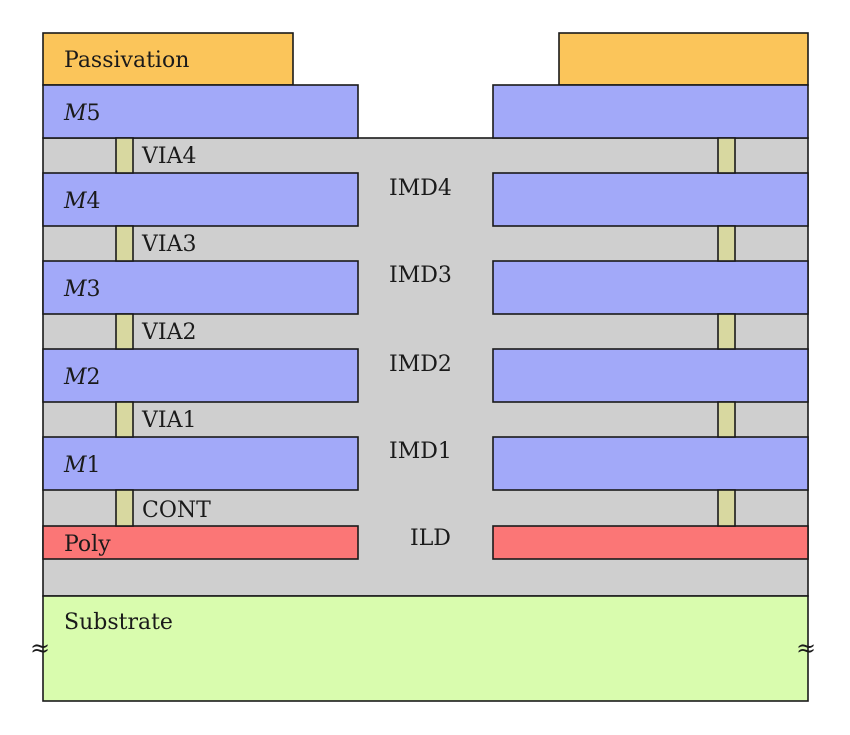 Image resolution: width=850 pixels, height=735 pixels. What do you see at coordinates (726, 155) in the screenshot?
I see `via4-right` at bounding box center [726, 155].